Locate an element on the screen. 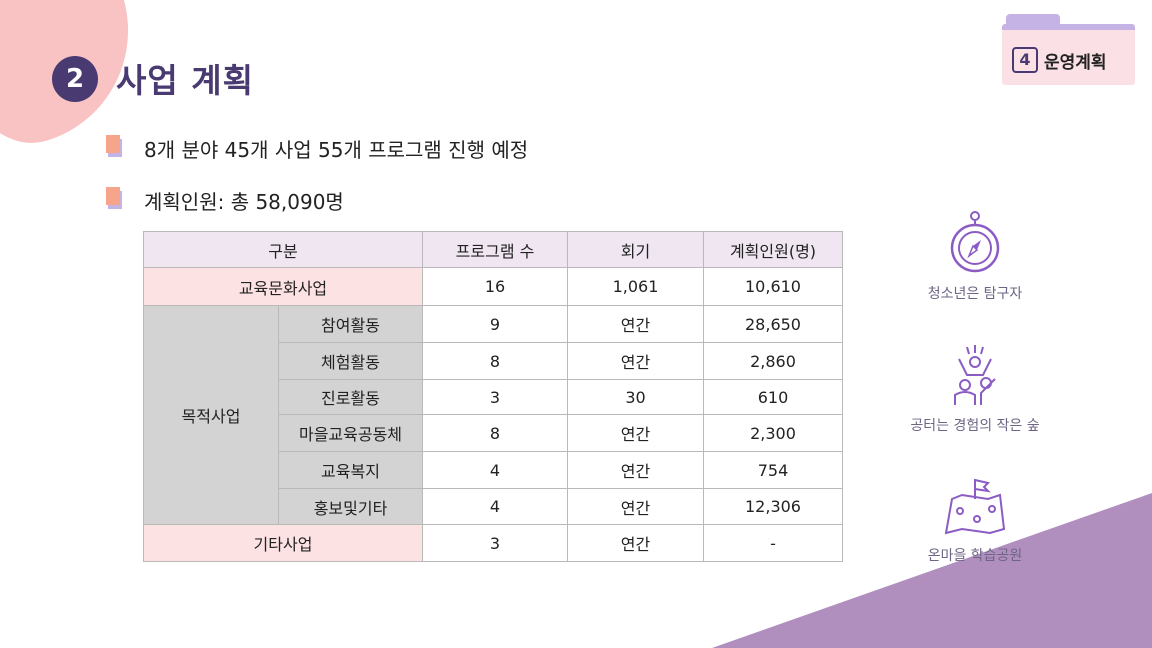 The height and width of the screenshot is (648, 1152). subcategory-cell: 교육복지 is located at coordinates (350, 470).